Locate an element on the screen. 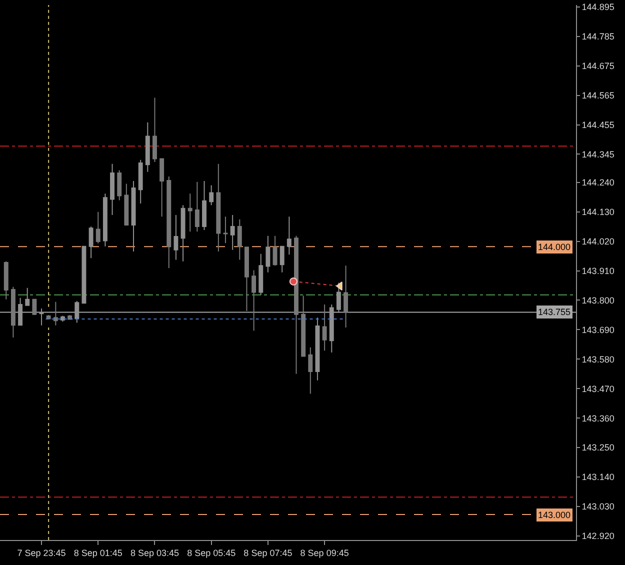 The width and height of the screenshot is (625, 565). y-tick-label: 144.785 is located at coordinates (598, 36).